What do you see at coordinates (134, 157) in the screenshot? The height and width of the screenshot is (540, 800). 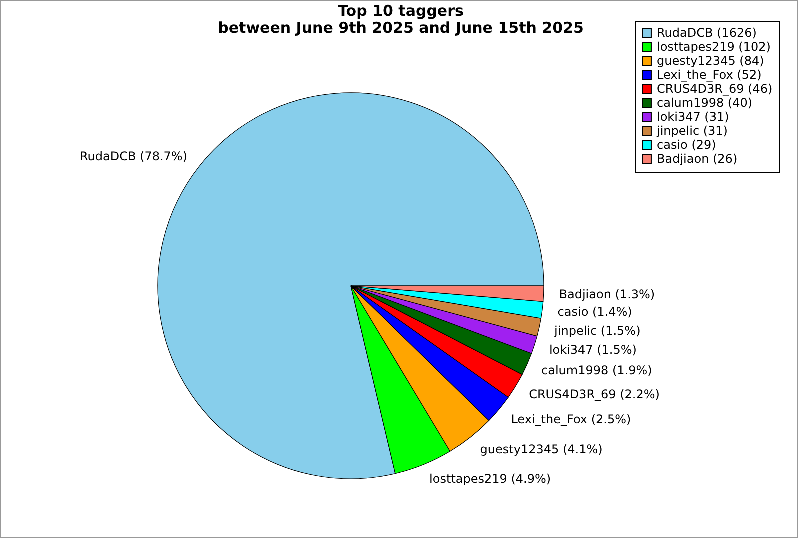 I see `data-label: RudaDCB (78.7%)` at bounding box center [134, 157].